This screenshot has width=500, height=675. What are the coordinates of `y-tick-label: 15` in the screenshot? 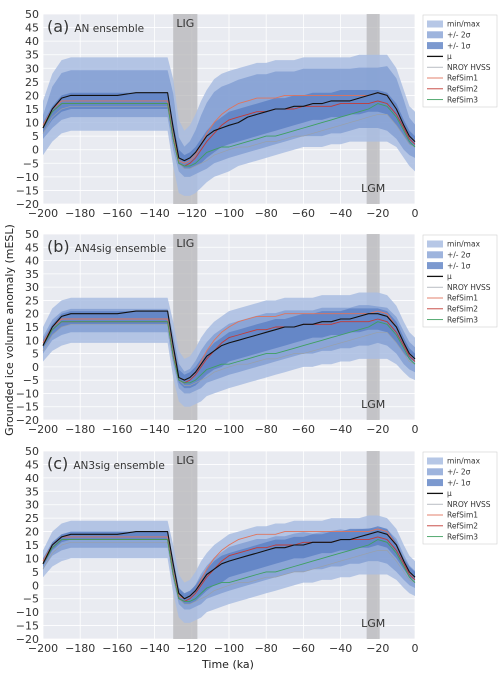 It's located at (32, 545).